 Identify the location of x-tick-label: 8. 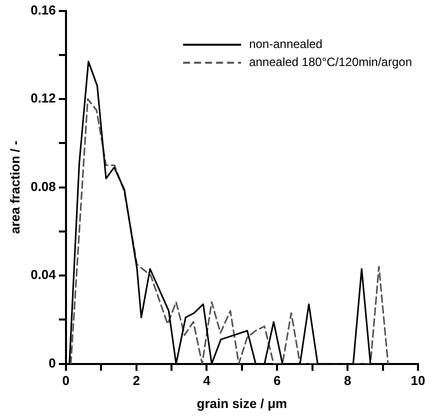
(348, 380).